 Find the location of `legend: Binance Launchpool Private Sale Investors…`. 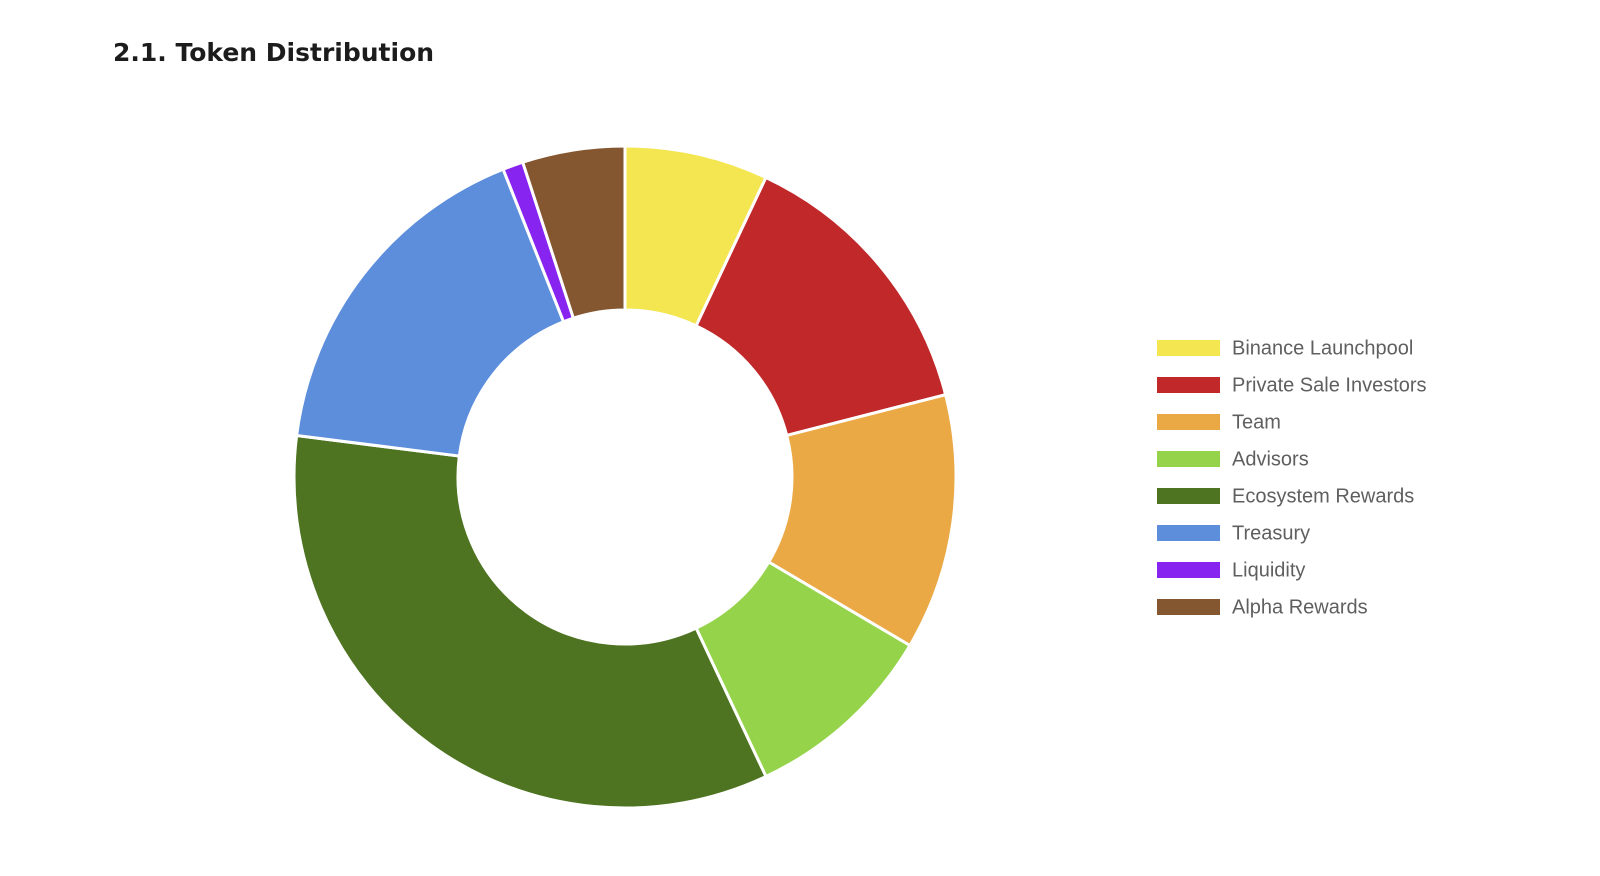

legend: Binance Launchpool Private Sale Investors… is located at coordinates (1292, 477).